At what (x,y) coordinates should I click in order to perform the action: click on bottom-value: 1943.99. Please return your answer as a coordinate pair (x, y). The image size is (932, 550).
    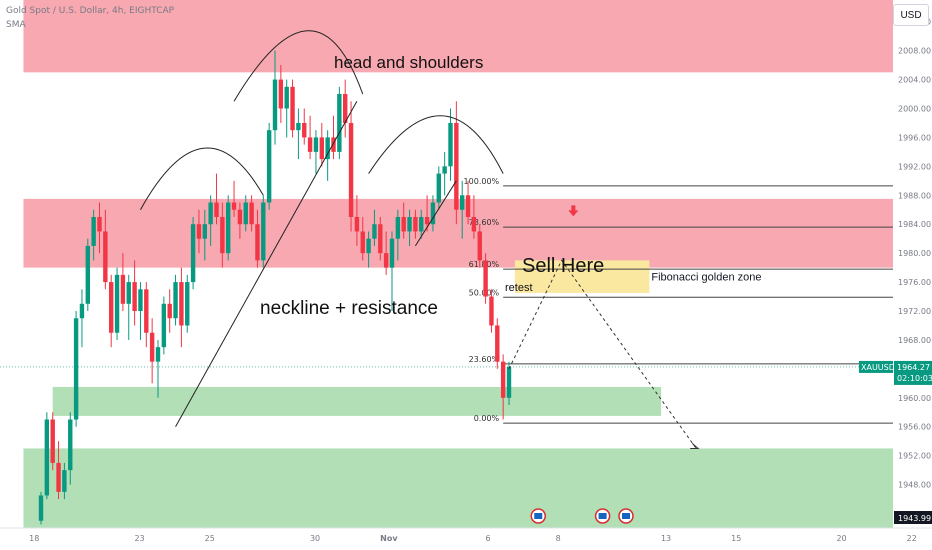
    Looking at the image, I should click on (914, 518).